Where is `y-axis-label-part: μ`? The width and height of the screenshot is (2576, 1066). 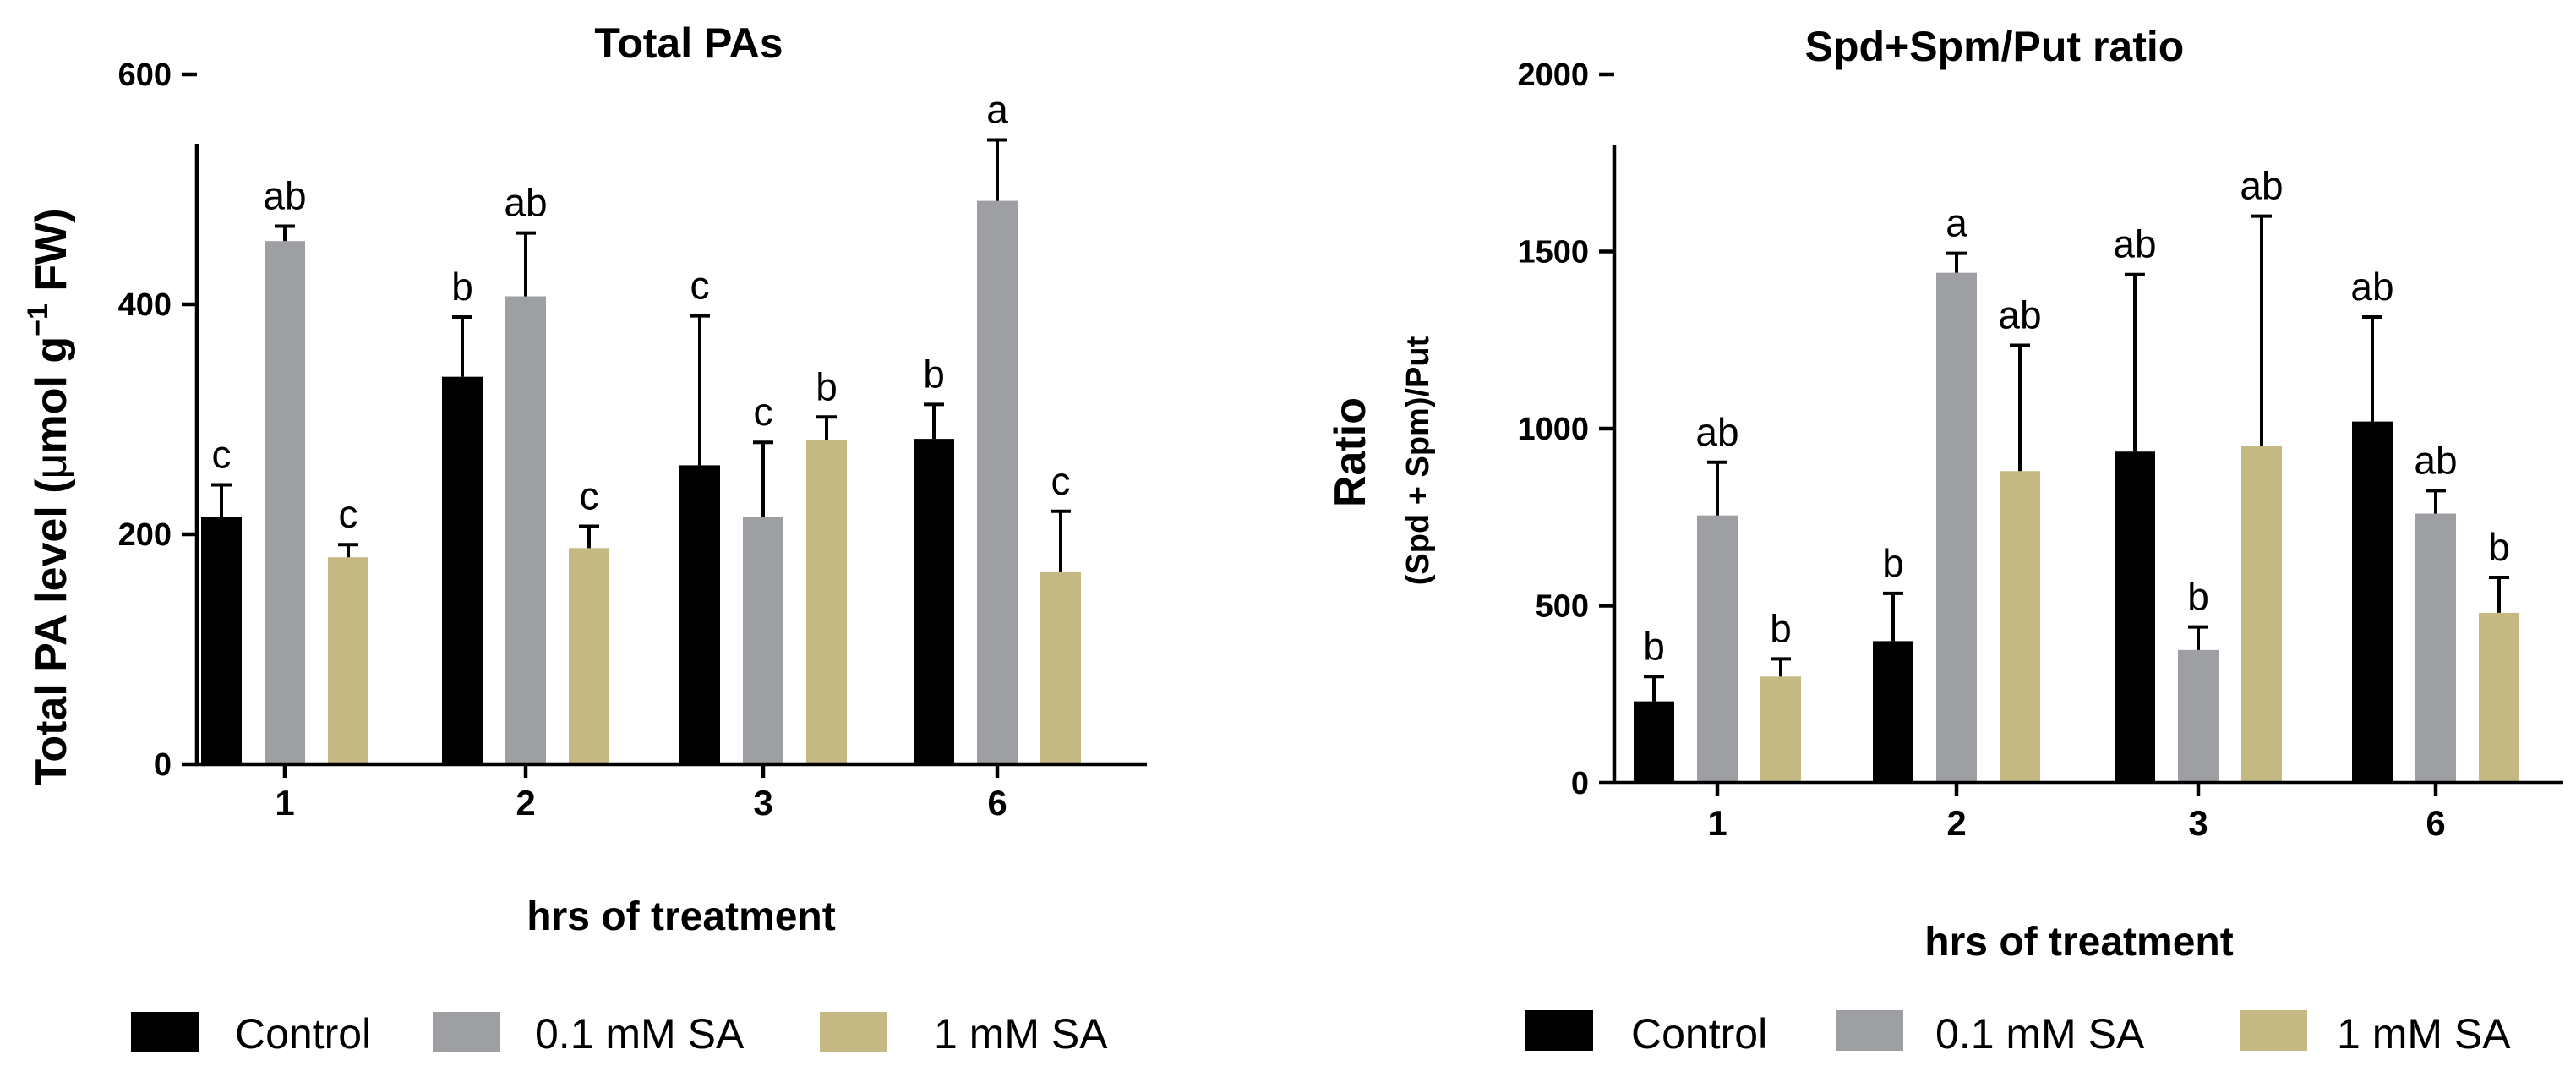 y-axis-label-part: μ is located at coordinates (51, 465).